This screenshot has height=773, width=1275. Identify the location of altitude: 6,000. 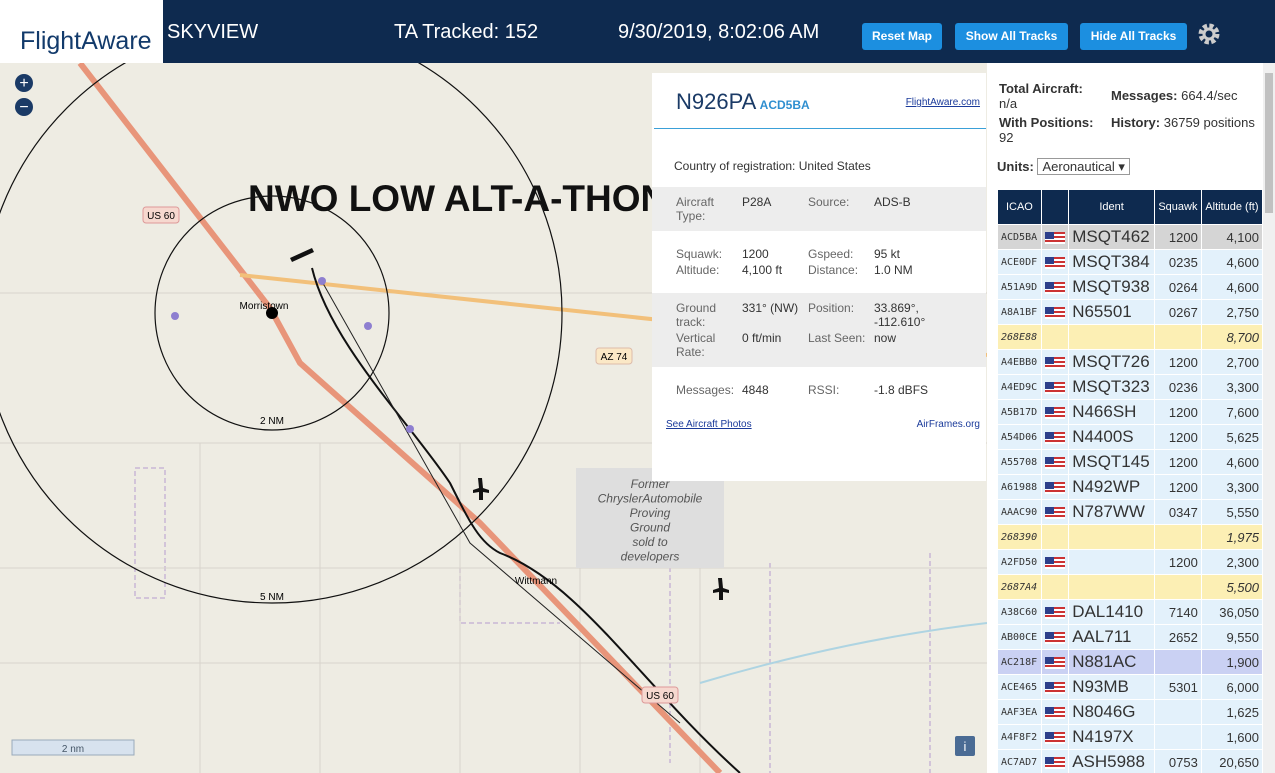
(1232, 687).